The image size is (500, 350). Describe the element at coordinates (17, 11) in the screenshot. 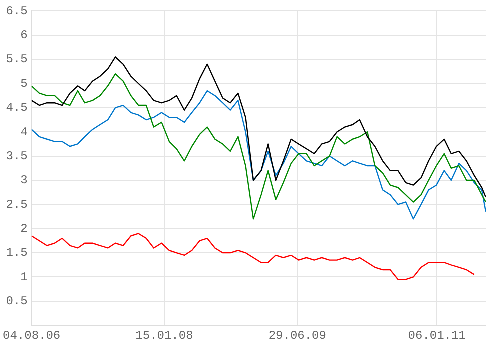

I see `y-tick-label: 6.5` at that location.